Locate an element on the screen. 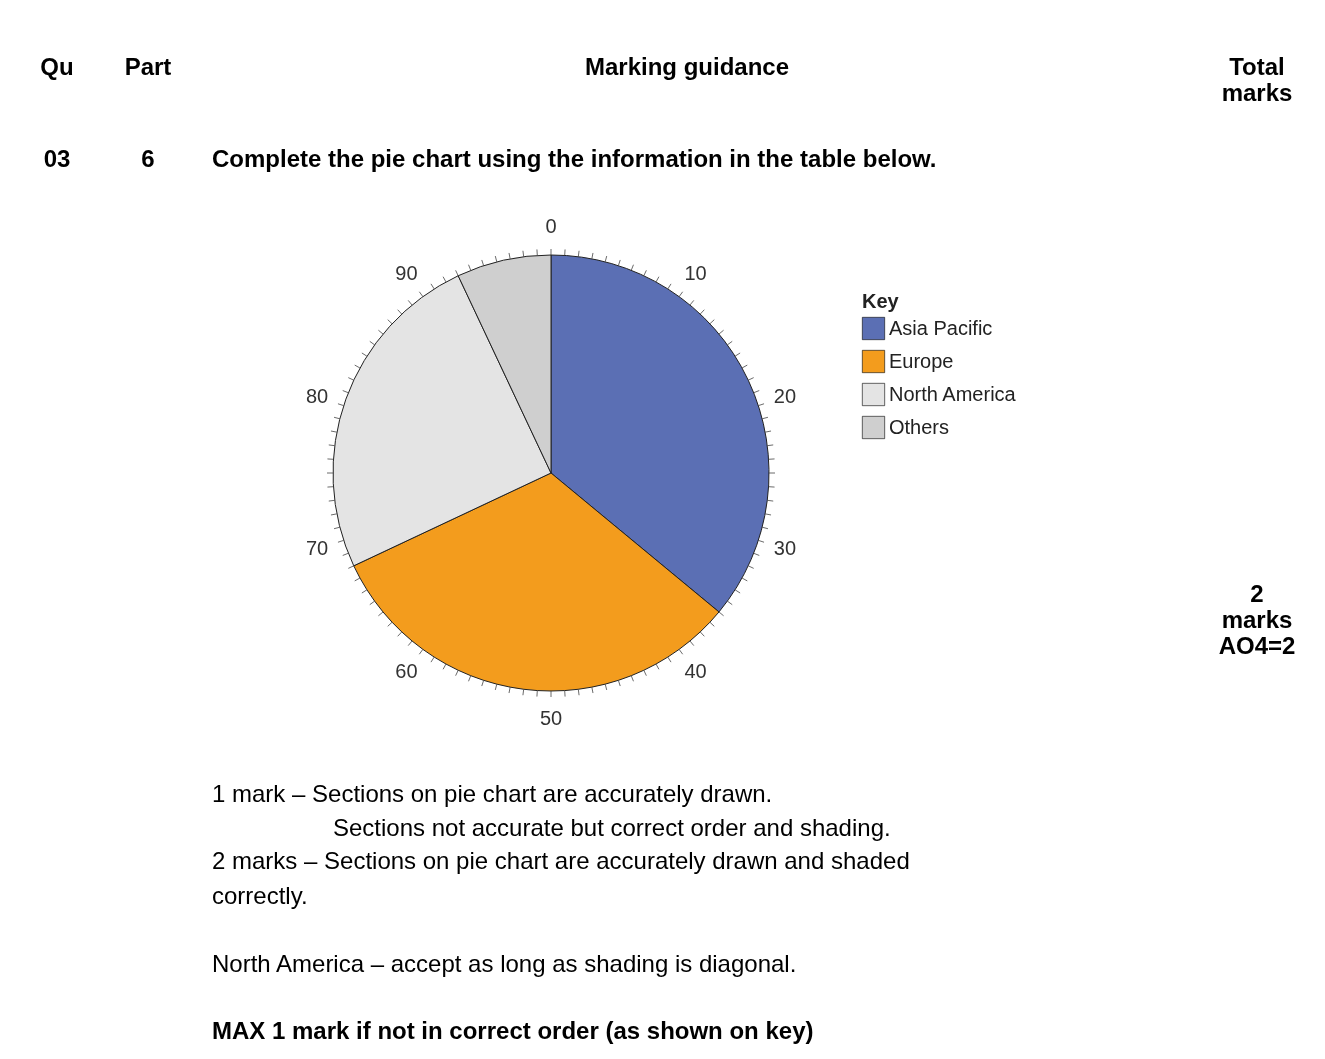 Image resolution: width=1325 pixels, height=1059 pixels. legend-label: Others is located at coordinates (919, 426).